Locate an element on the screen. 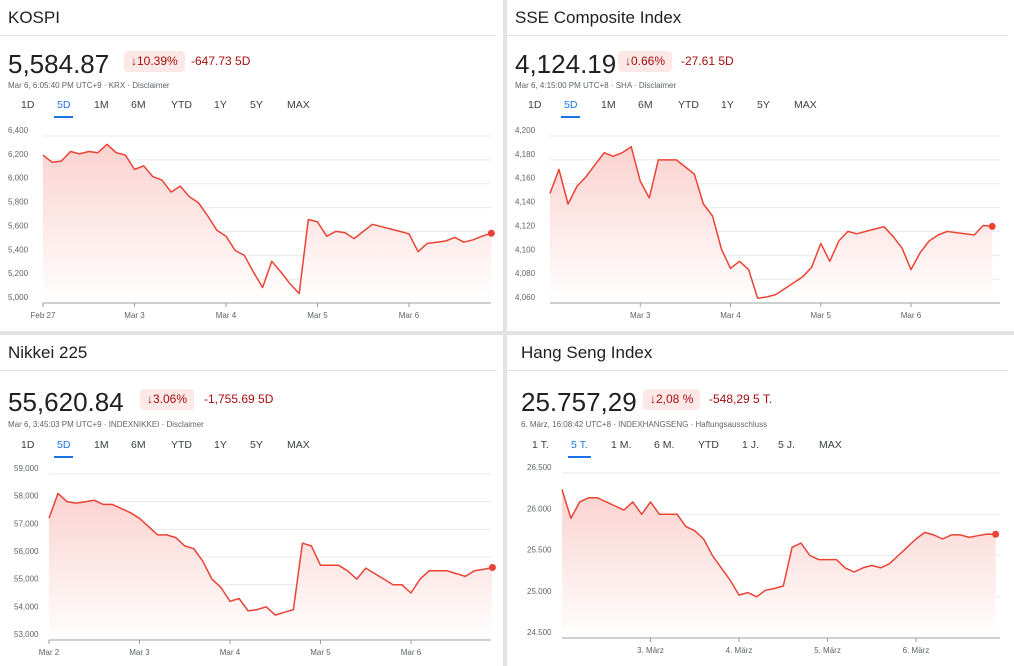 Image resolution: width=1014 pixels, height=666 pixels. y-tick-label: 4,120 is located at coordinates (525, 225).